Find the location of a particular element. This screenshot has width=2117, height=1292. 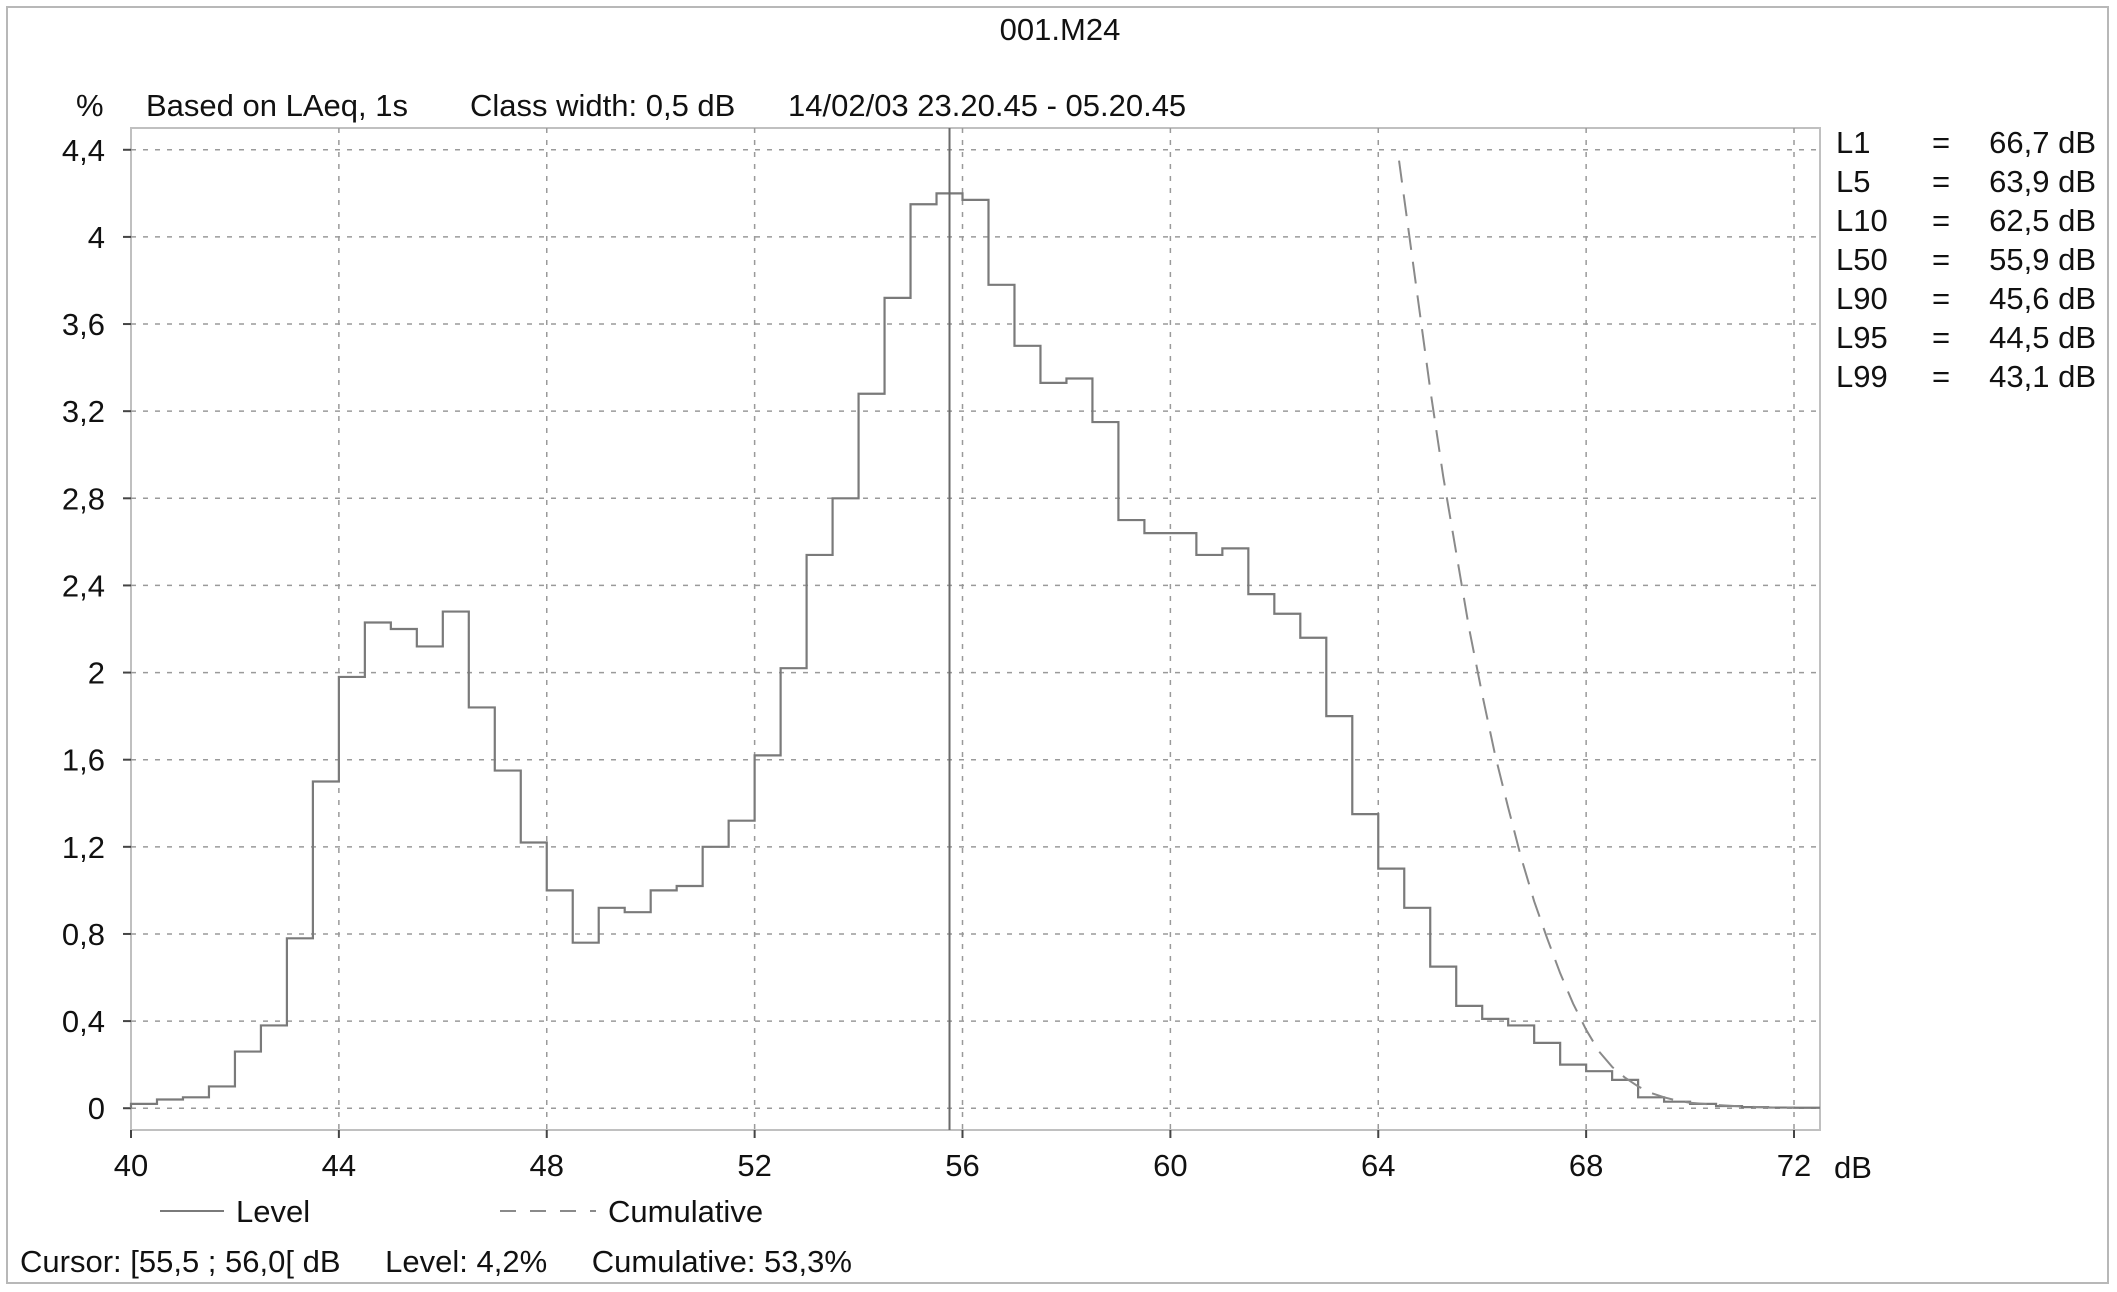

stat-name: L90 is located at coordinates (1862, 298).